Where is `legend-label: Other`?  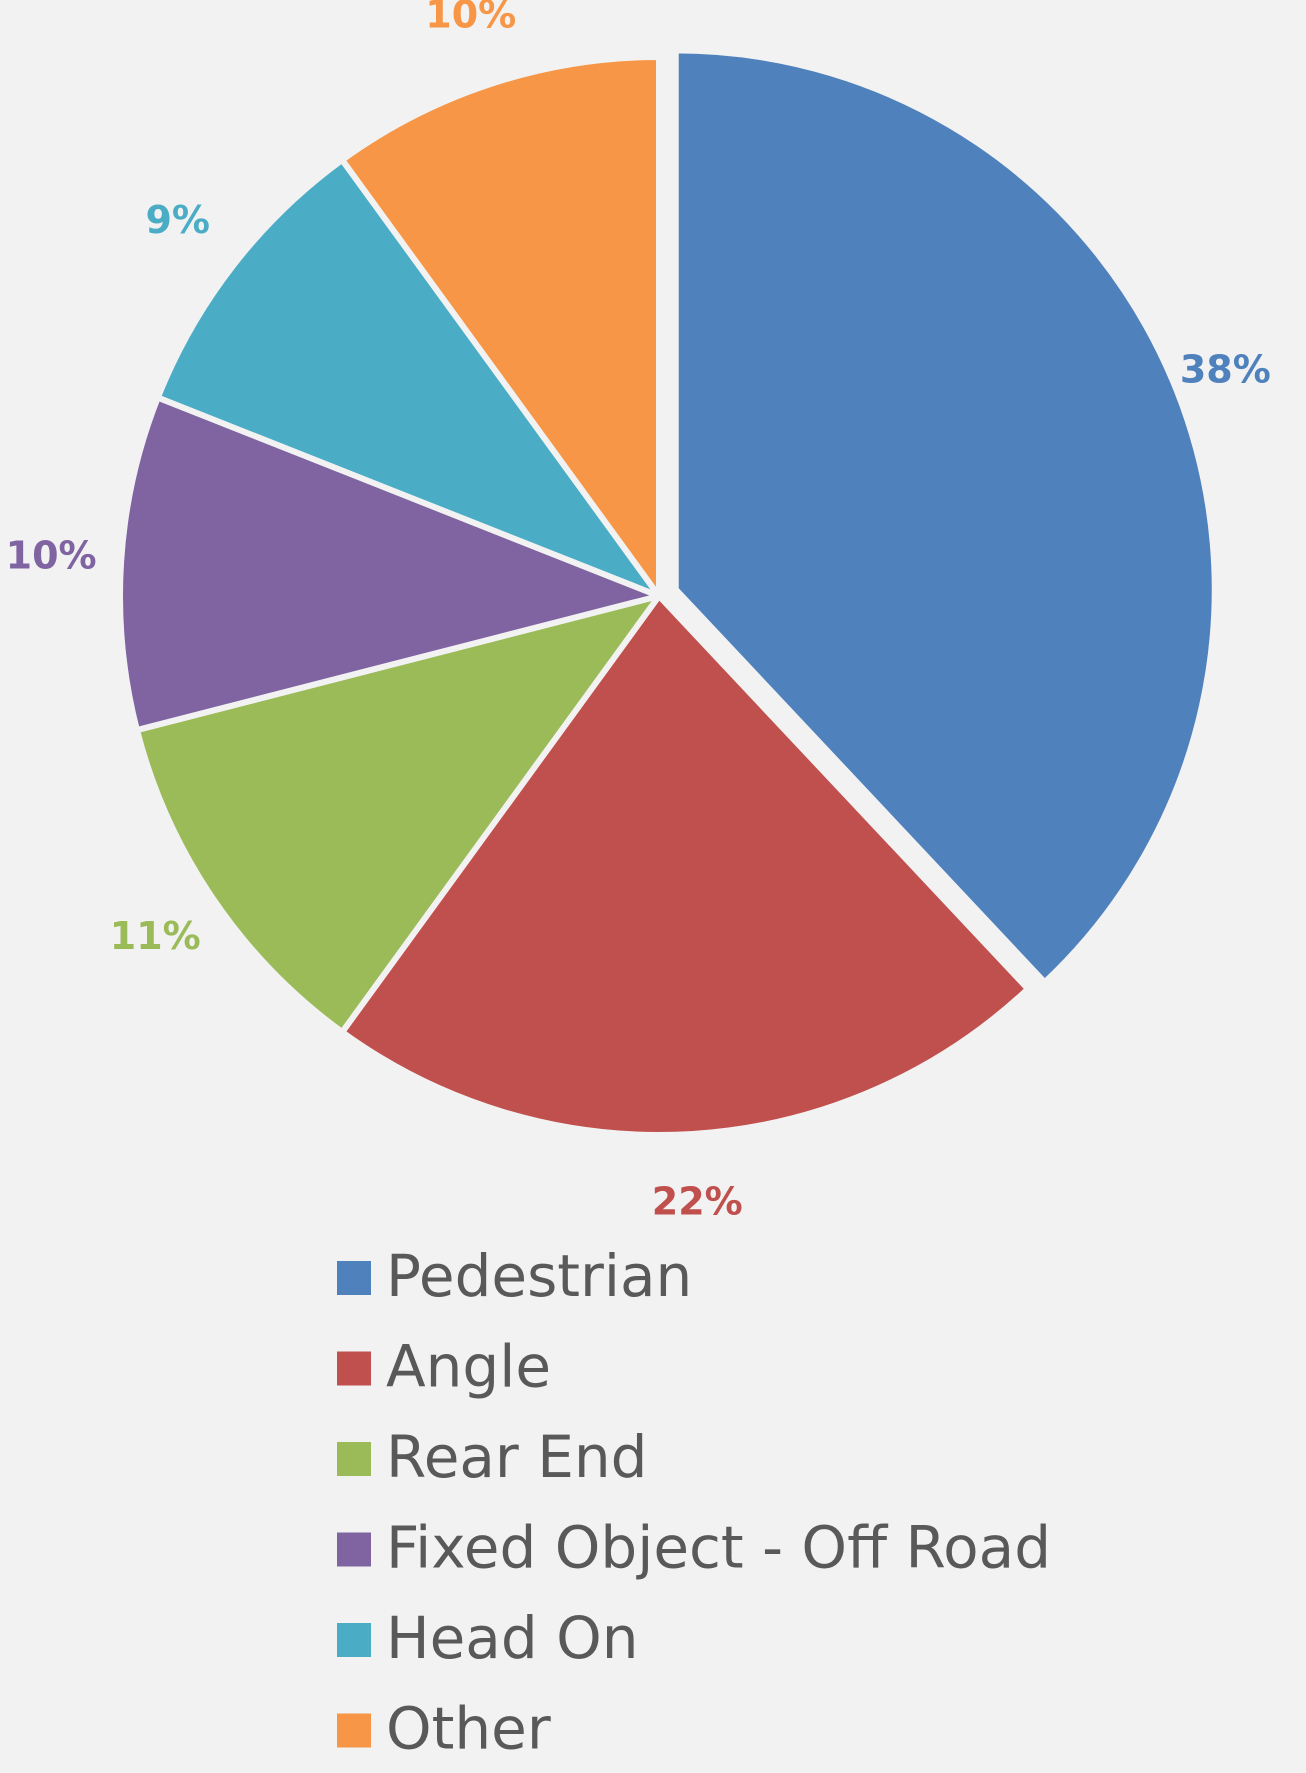
legend-label: Other is located at coordinates (468, 1729).